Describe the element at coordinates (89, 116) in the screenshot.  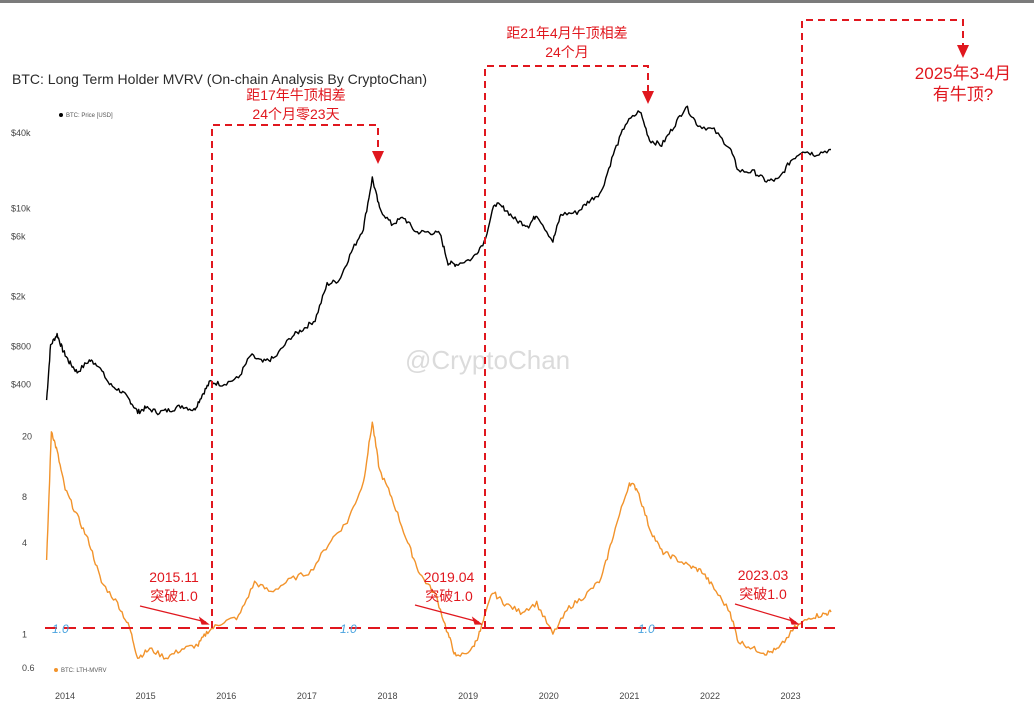
I see `price-legend-label: BTC: Price [USD]` at that location.